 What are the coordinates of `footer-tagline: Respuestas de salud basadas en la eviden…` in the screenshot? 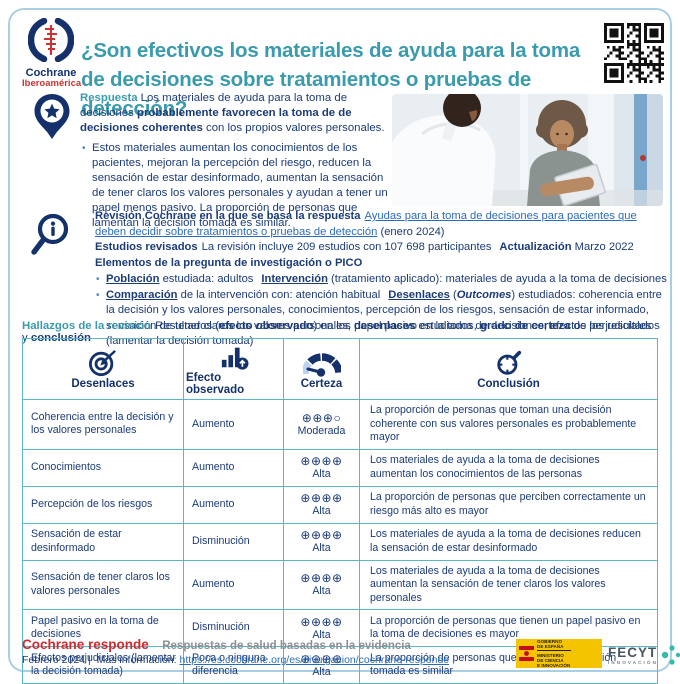 It's located at (286, 646).